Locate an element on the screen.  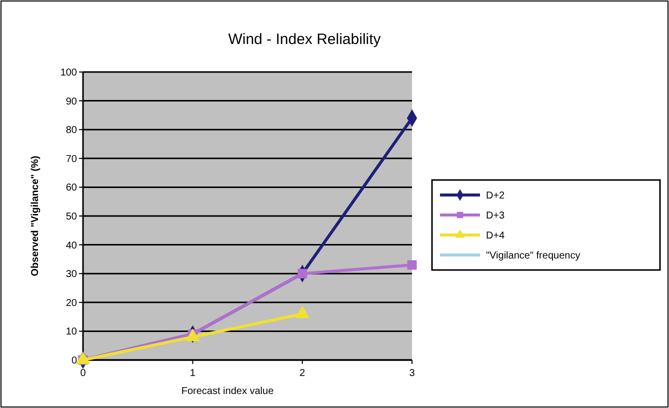
legend-label: "Vigilance" frequency is located at coordinates (533, 256).